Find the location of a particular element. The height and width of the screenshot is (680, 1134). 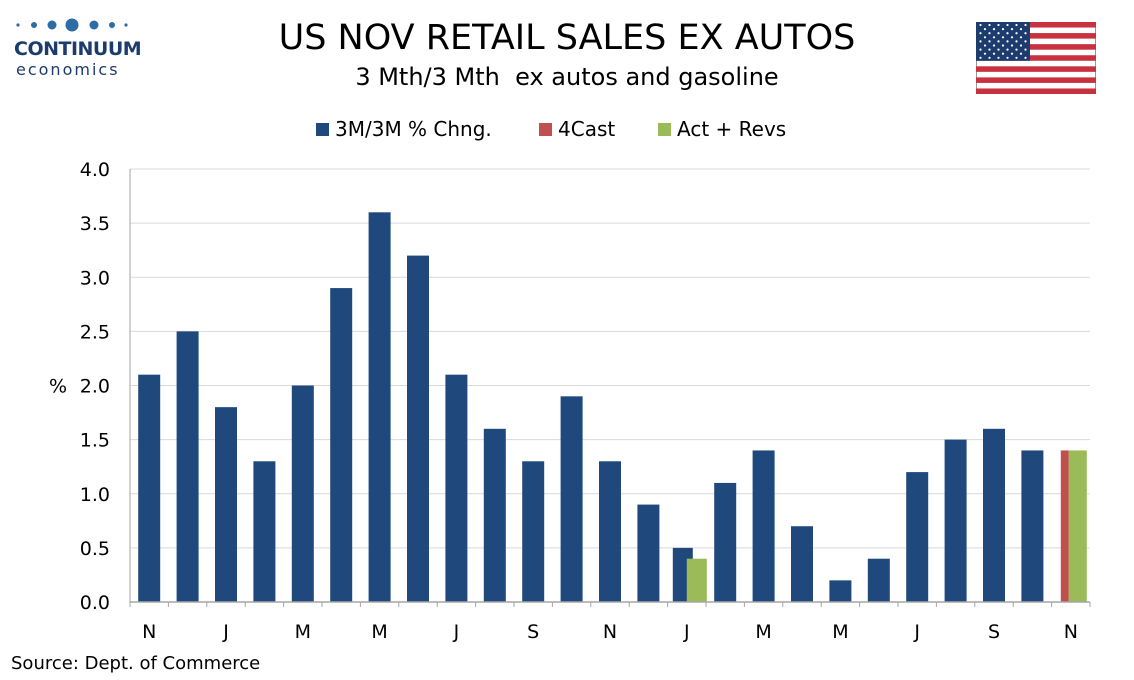

y-tick-label: 0.5 is located at coordinates (95, 549).